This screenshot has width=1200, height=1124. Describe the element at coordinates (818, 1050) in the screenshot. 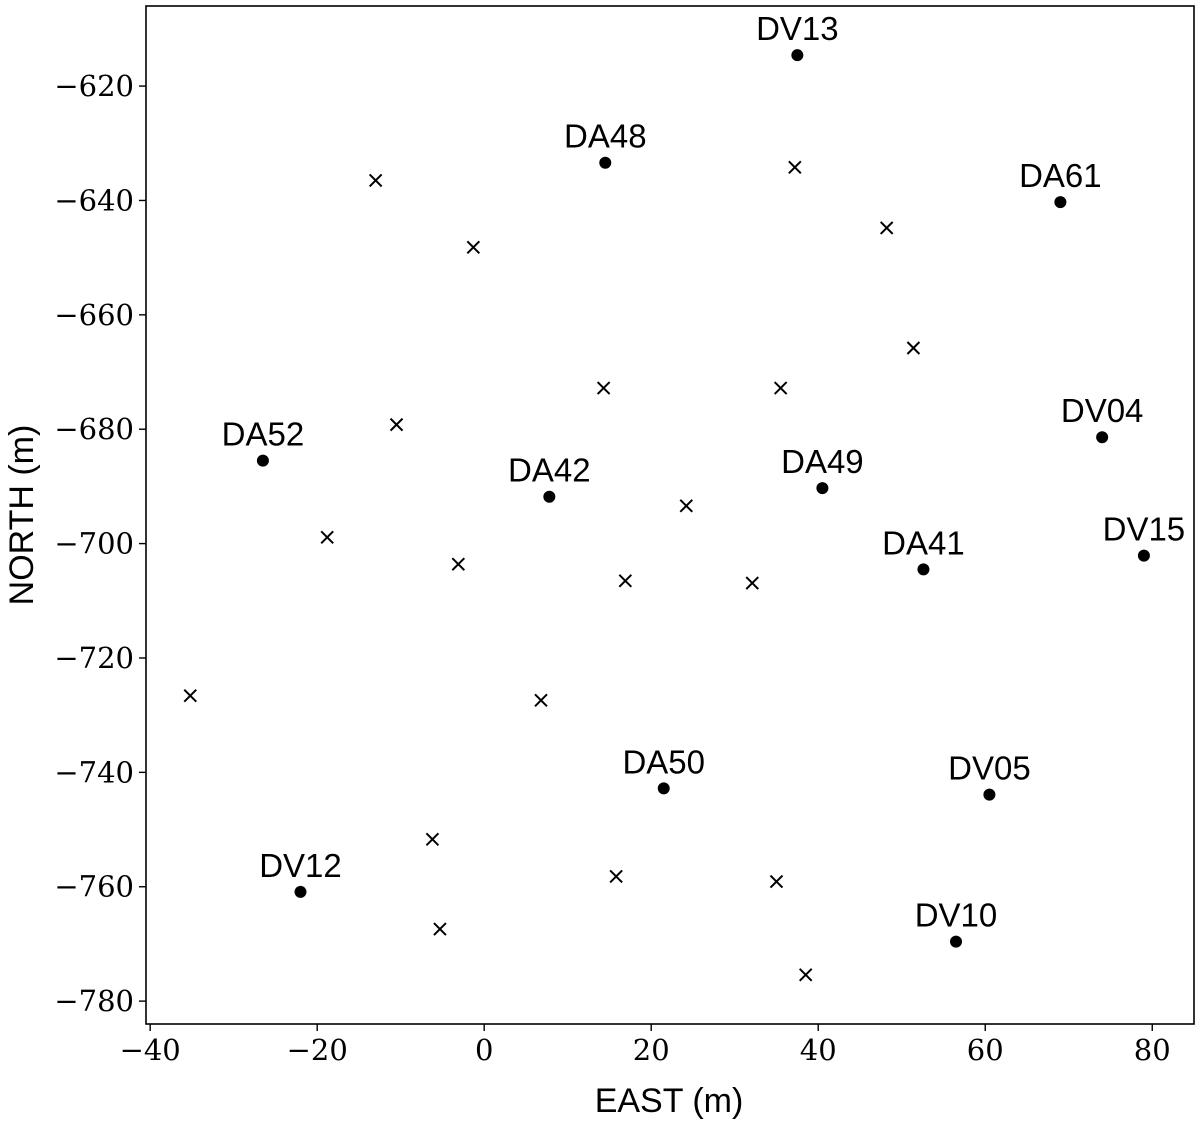

I see `x-tick-label: 40` at that location.